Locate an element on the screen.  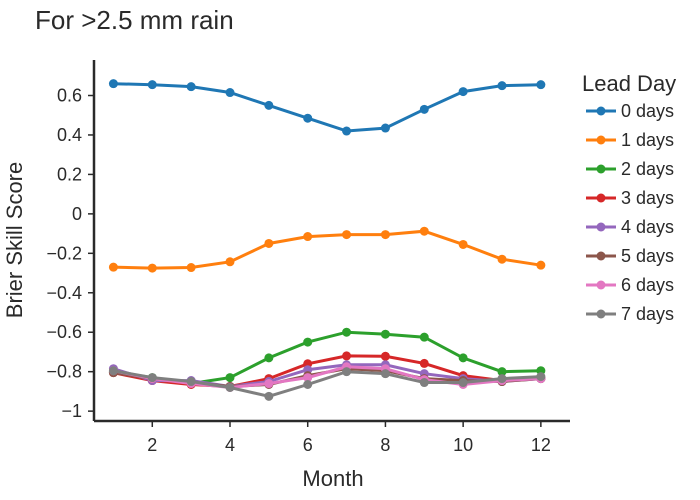
legend-item: 4 days is located at coordinates (630, 227).